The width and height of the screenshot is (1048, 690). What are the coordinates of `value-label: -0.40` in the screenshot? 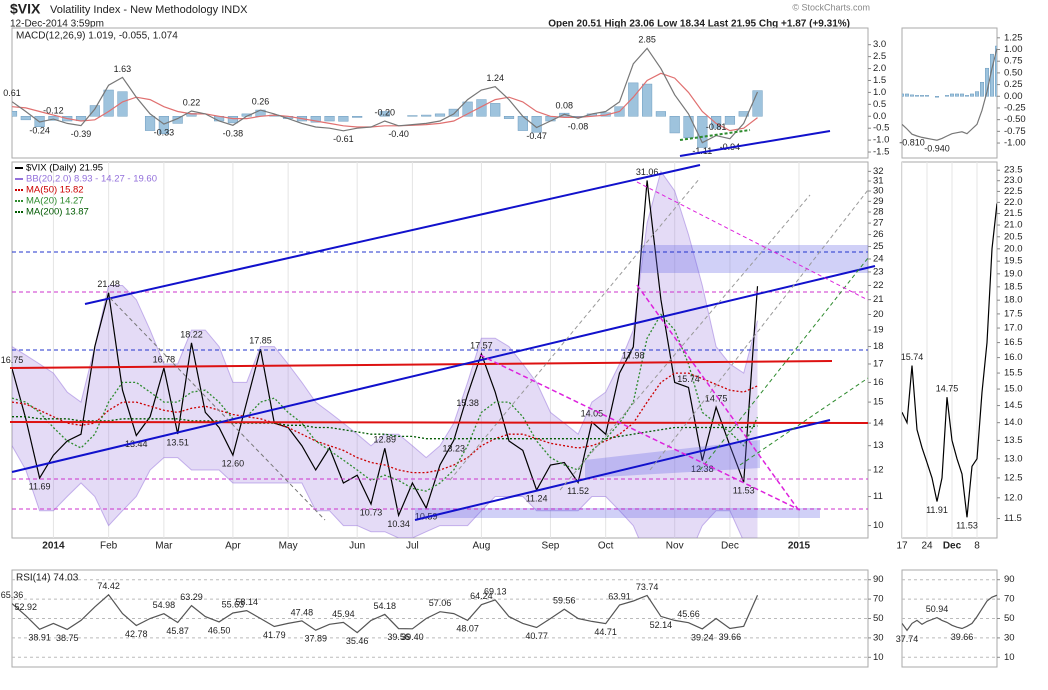 It's located at (398, 134).